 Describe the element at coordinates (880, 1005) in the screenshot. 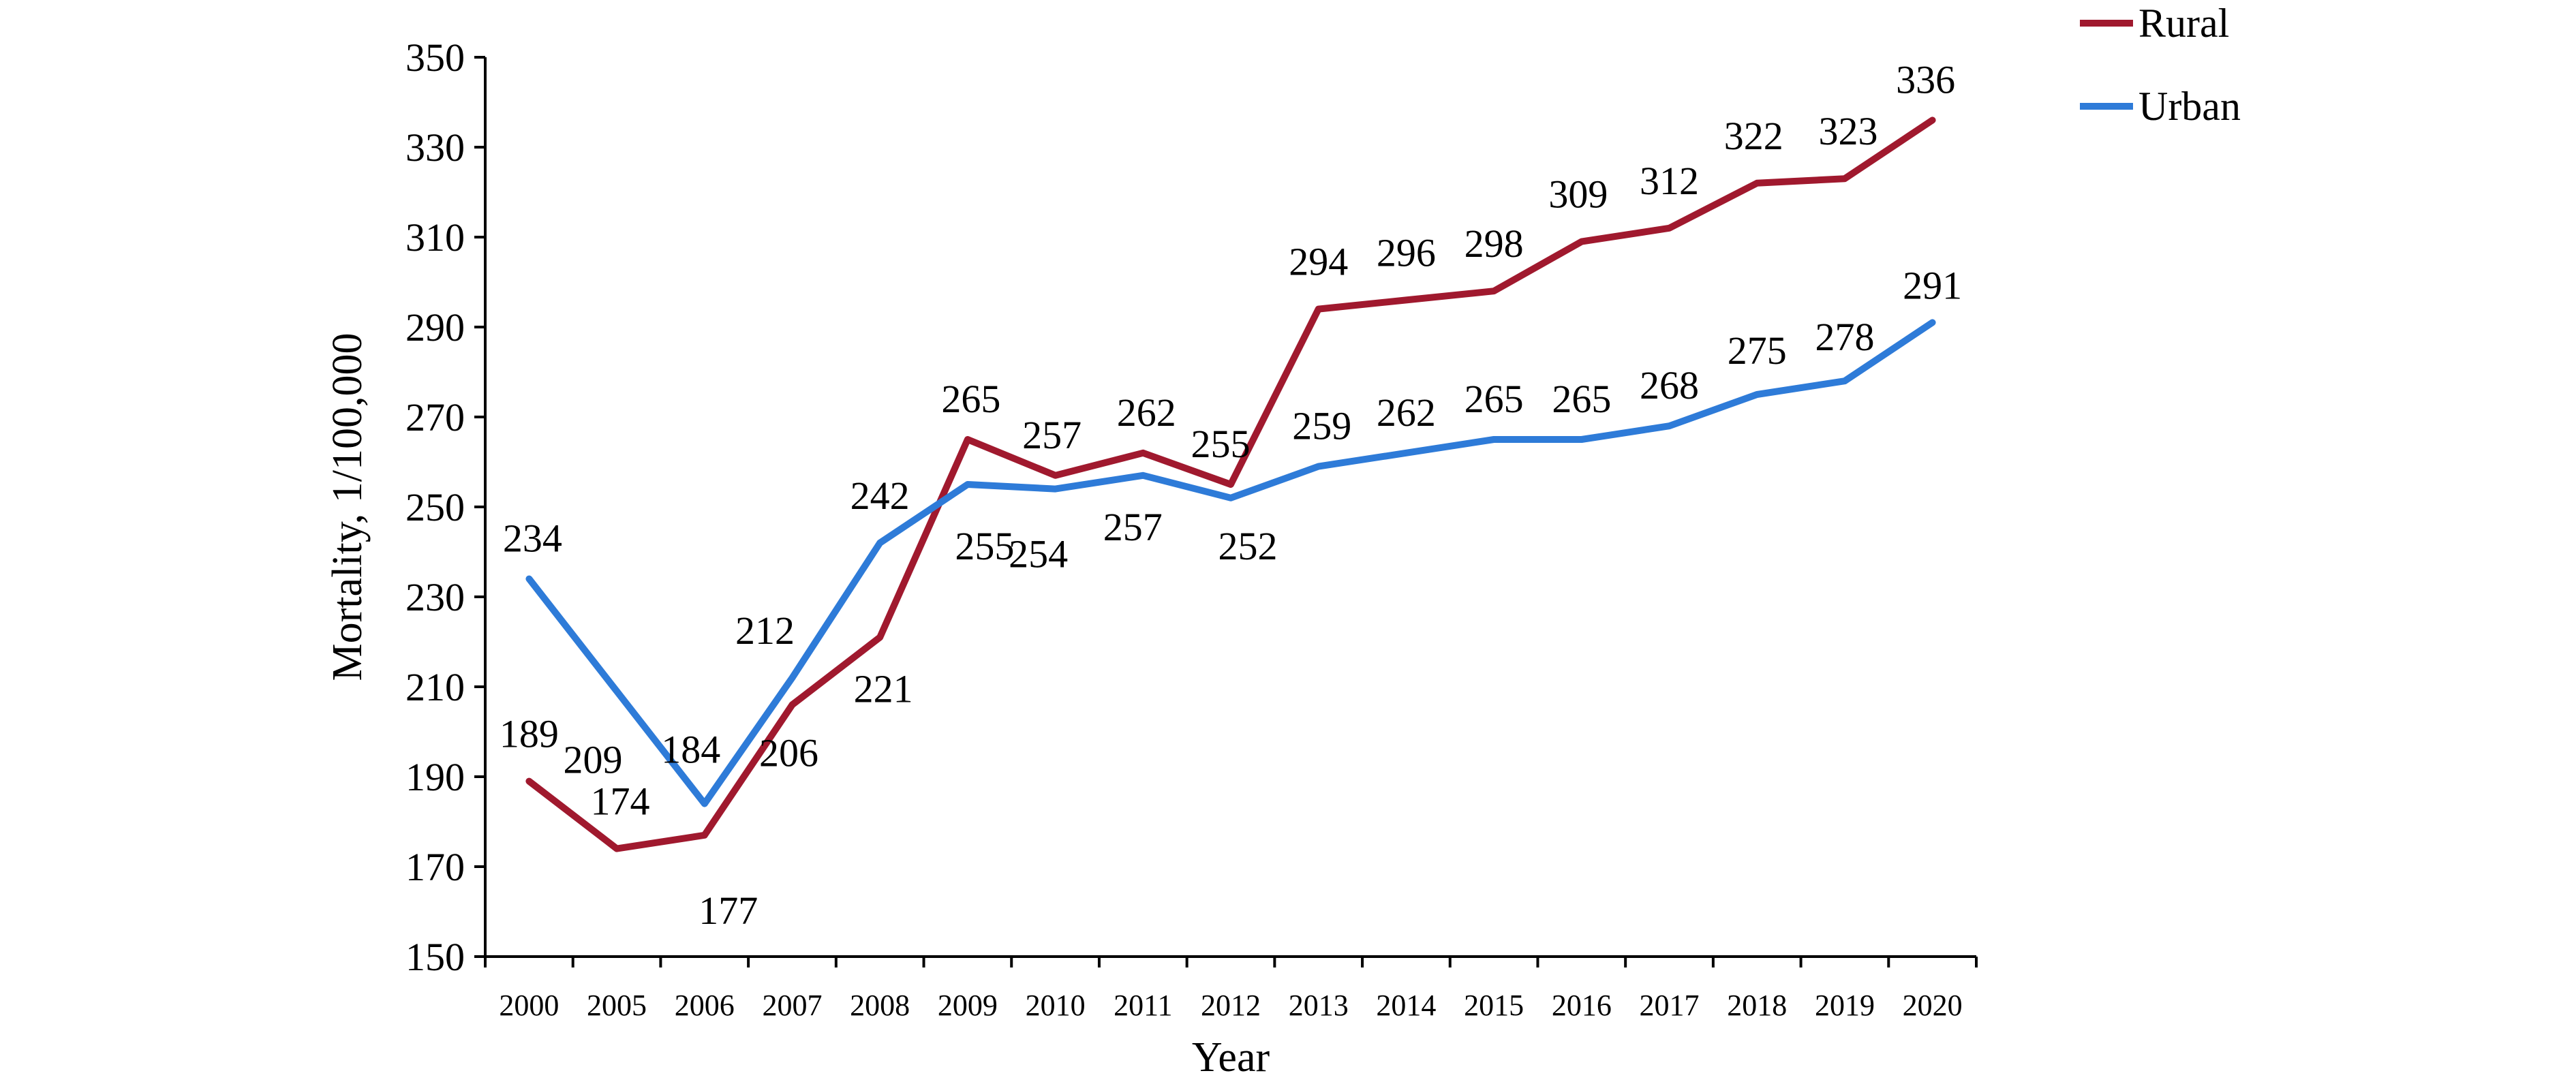

I see `x-tick-label: 2008` at that location.